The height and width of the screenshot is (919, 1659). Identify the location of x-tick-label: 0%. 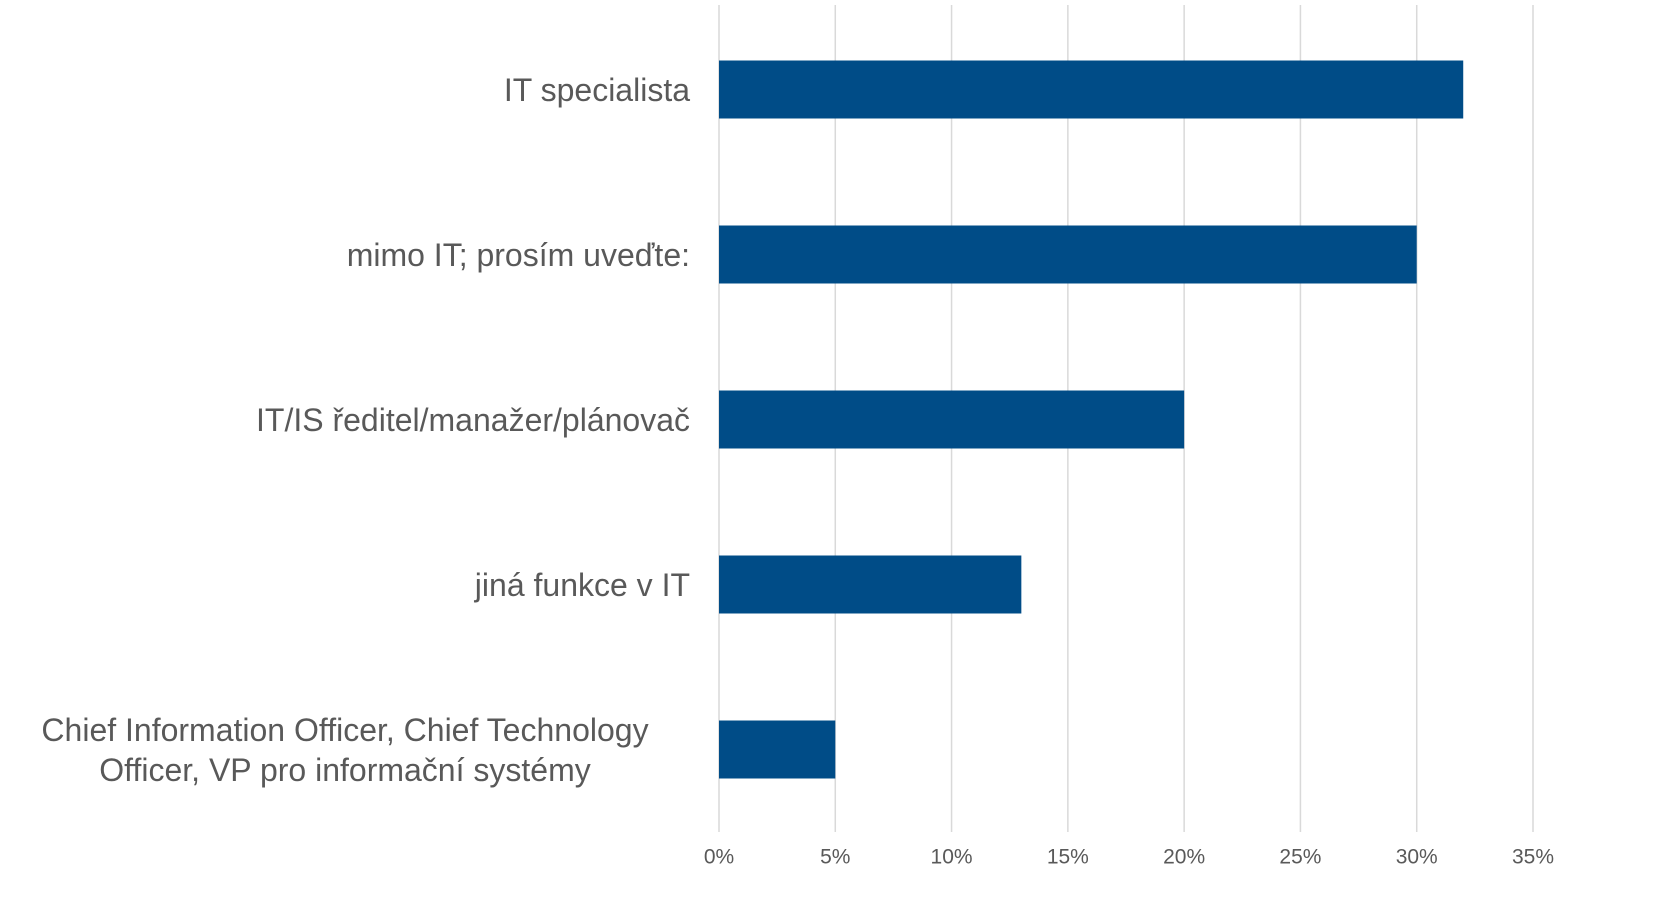
(719, 857).